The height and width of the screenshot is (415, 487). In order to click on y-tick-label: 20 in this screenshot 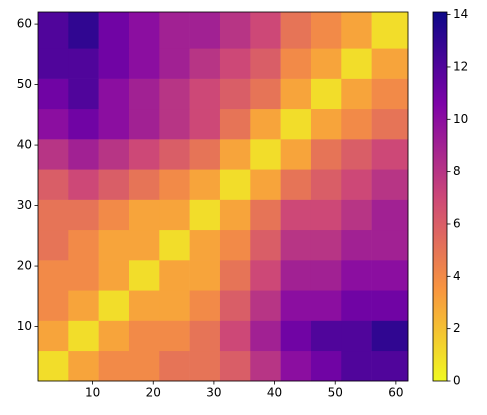, I will do `click(24, 266)`.